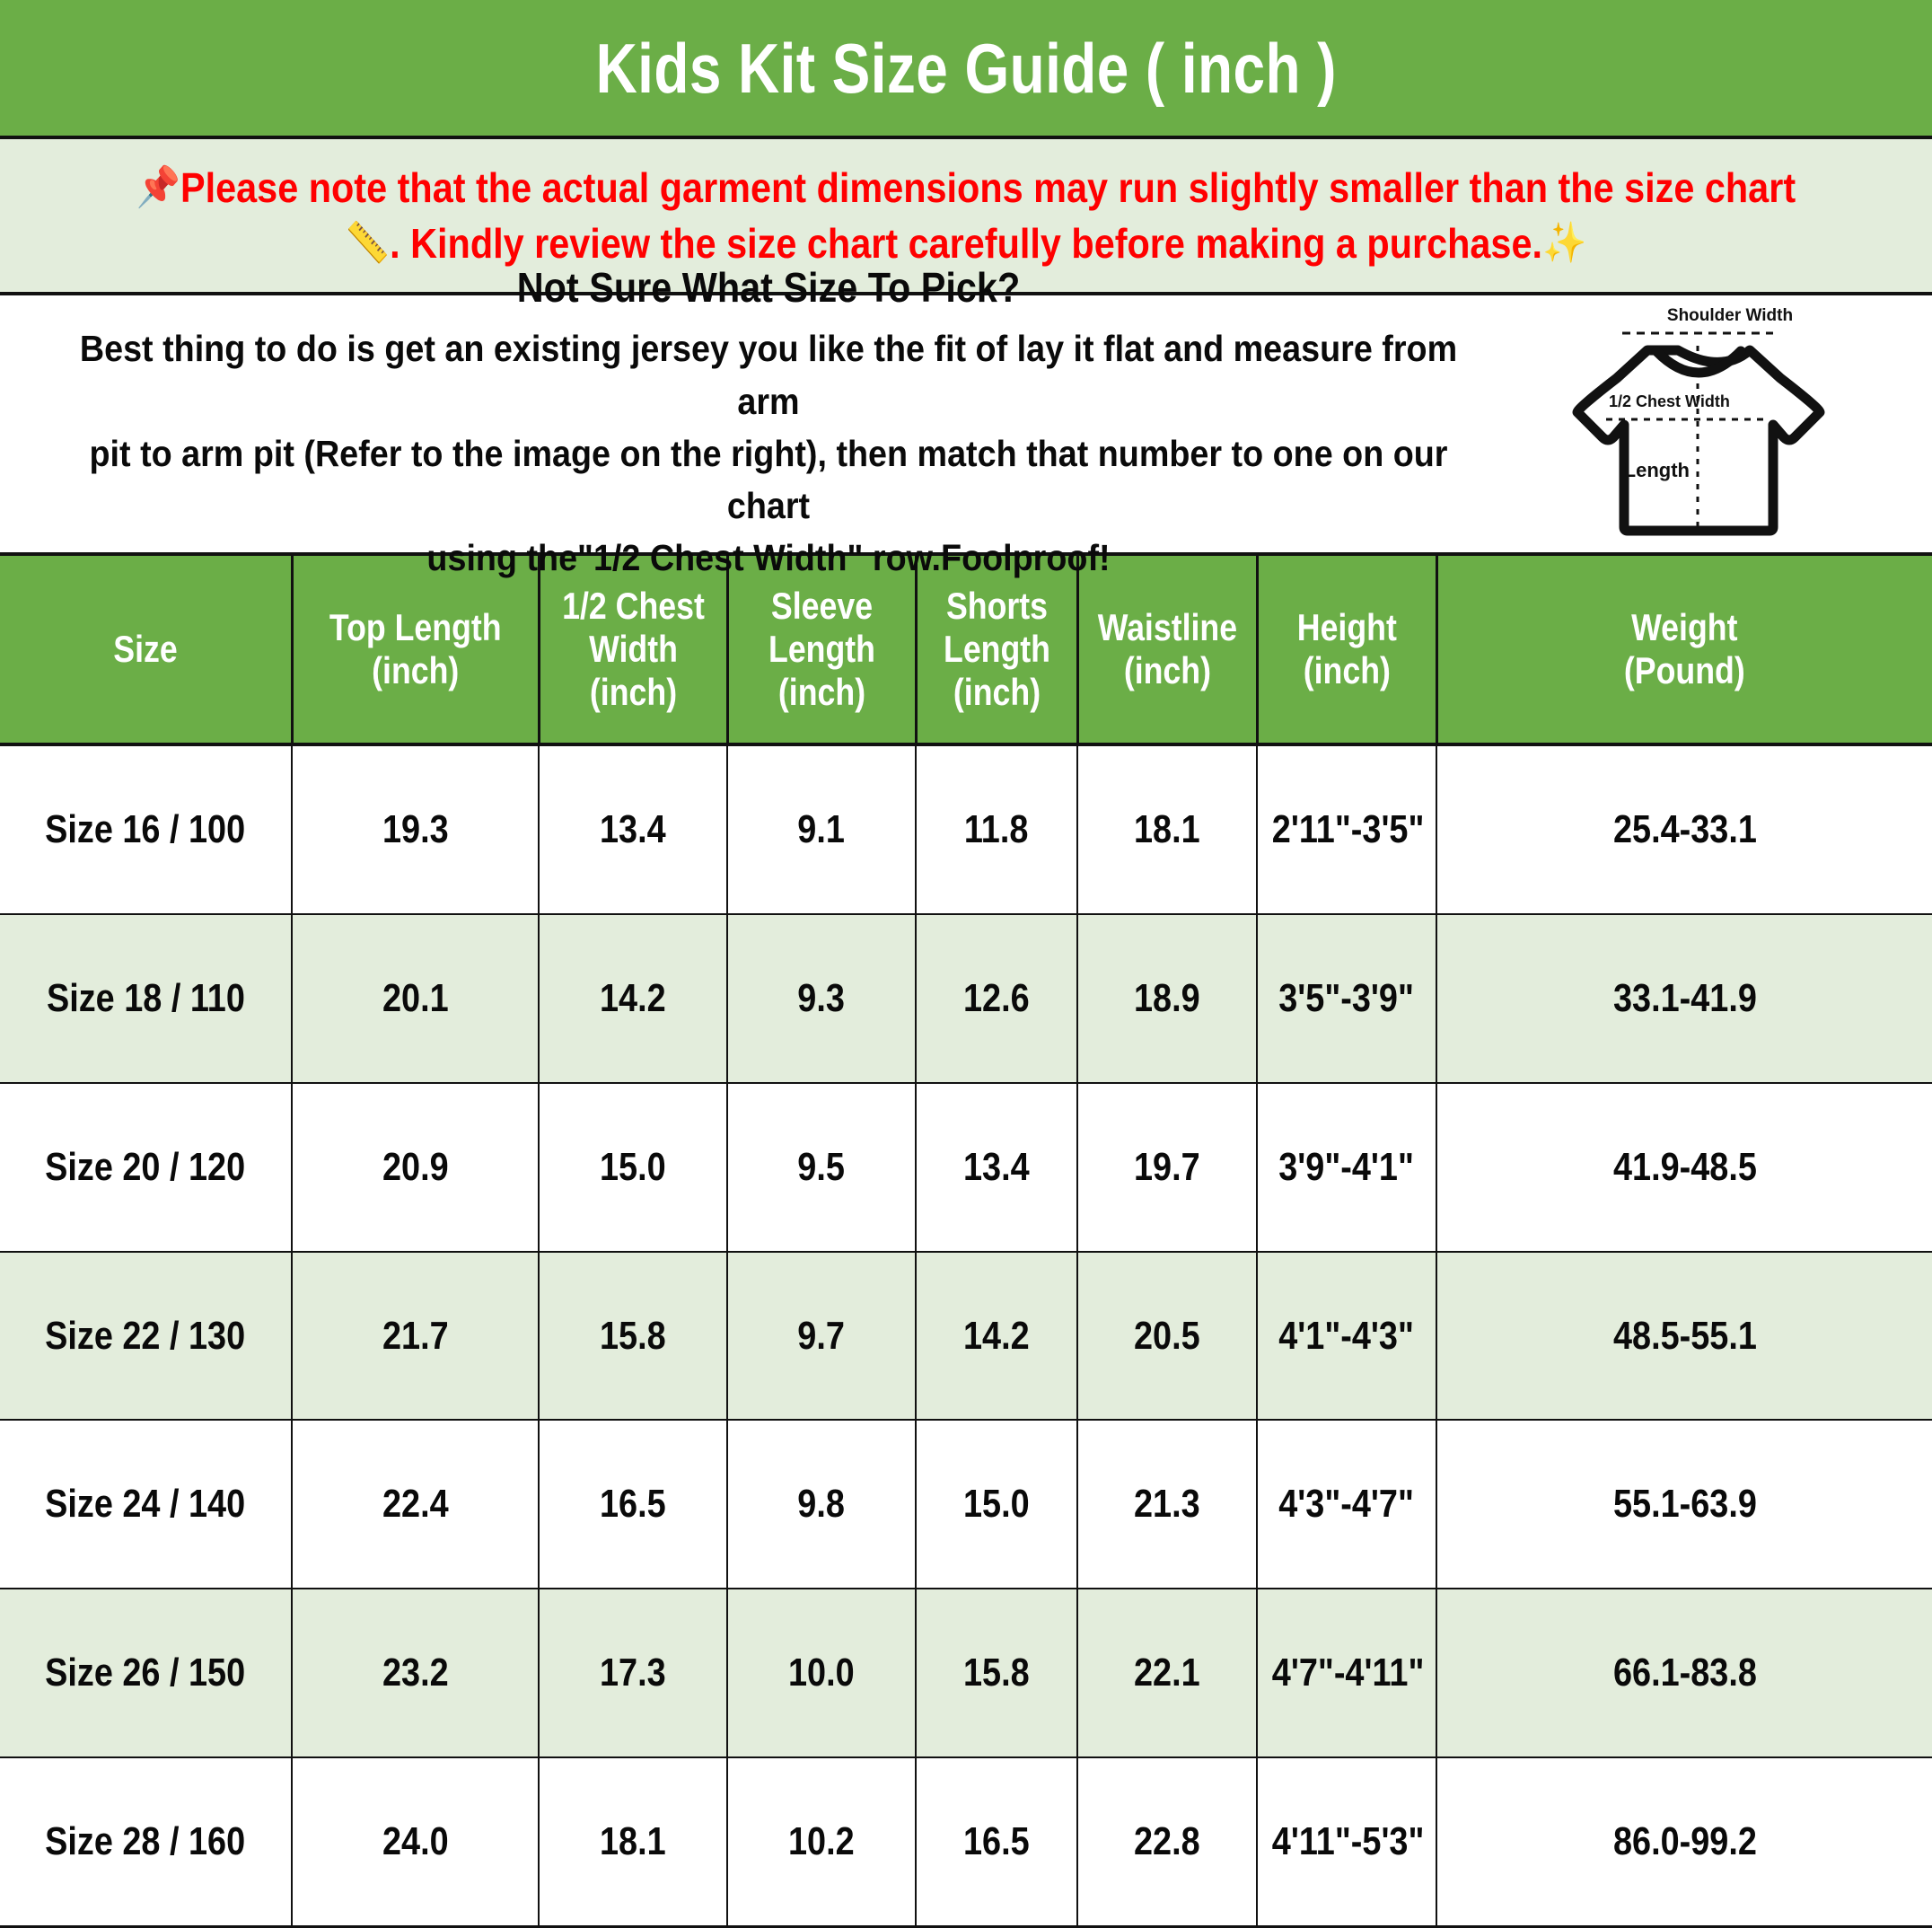  What do you see at coordinates (633, 1167) in the screenshot?
I see `cell-chest-width: 15.0` at bounding box center [633, 1167].